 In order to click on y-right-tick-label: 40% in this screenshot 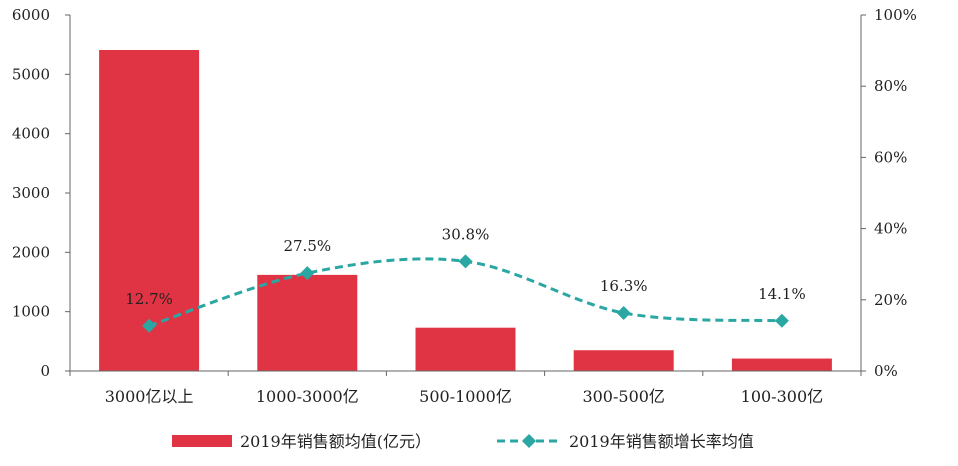, I will do `click(890, 229)`.